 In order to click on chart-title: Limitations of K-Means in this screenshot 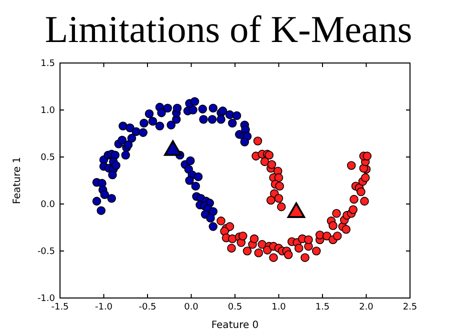, I will do `click(228, 30)`.